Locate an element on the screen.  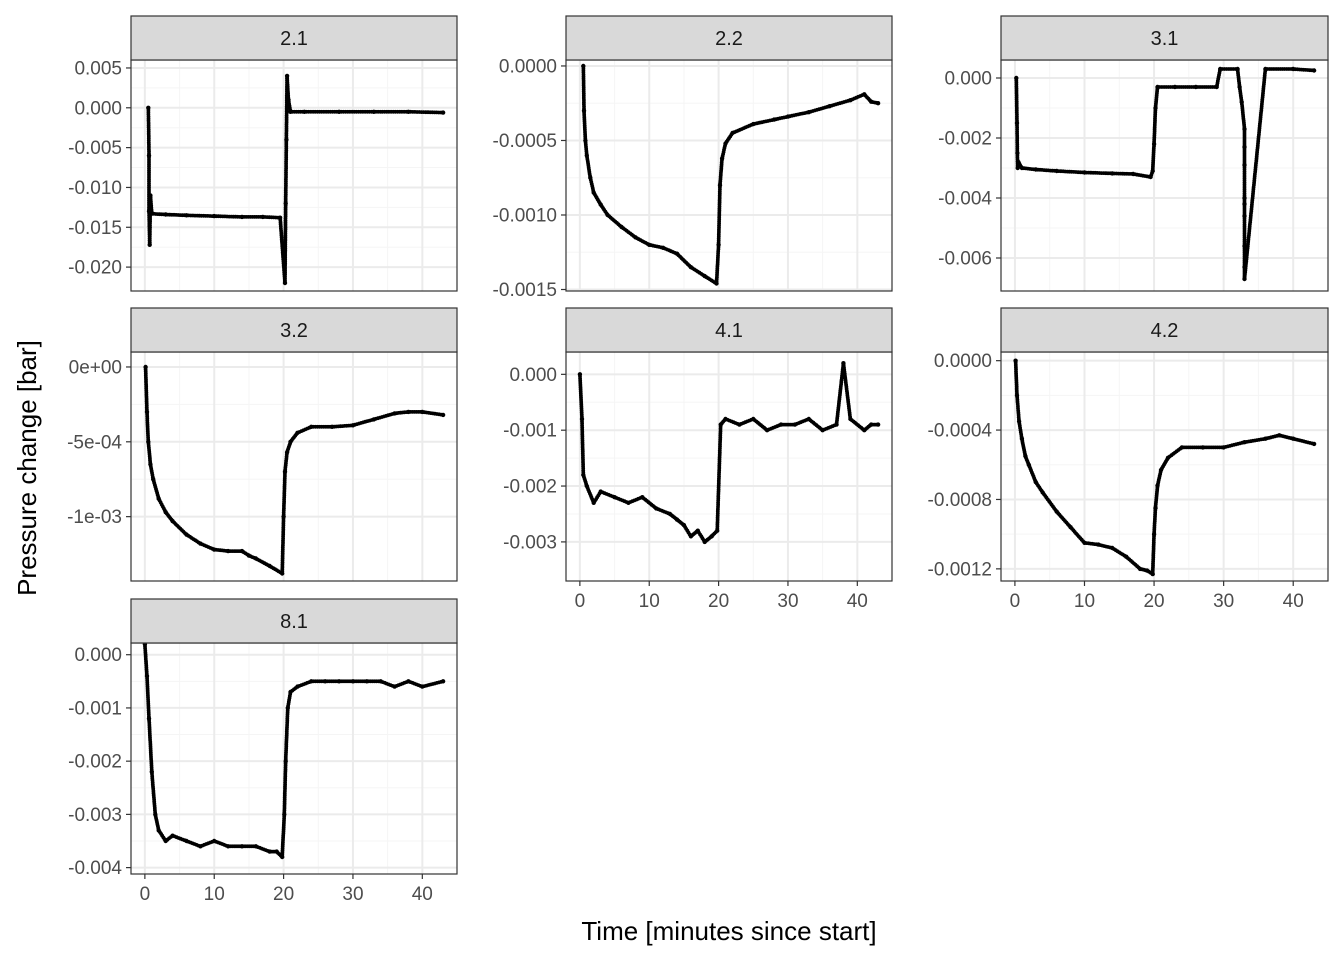
y-tick-label: 0e+00 is located at coordinates (95, 367).